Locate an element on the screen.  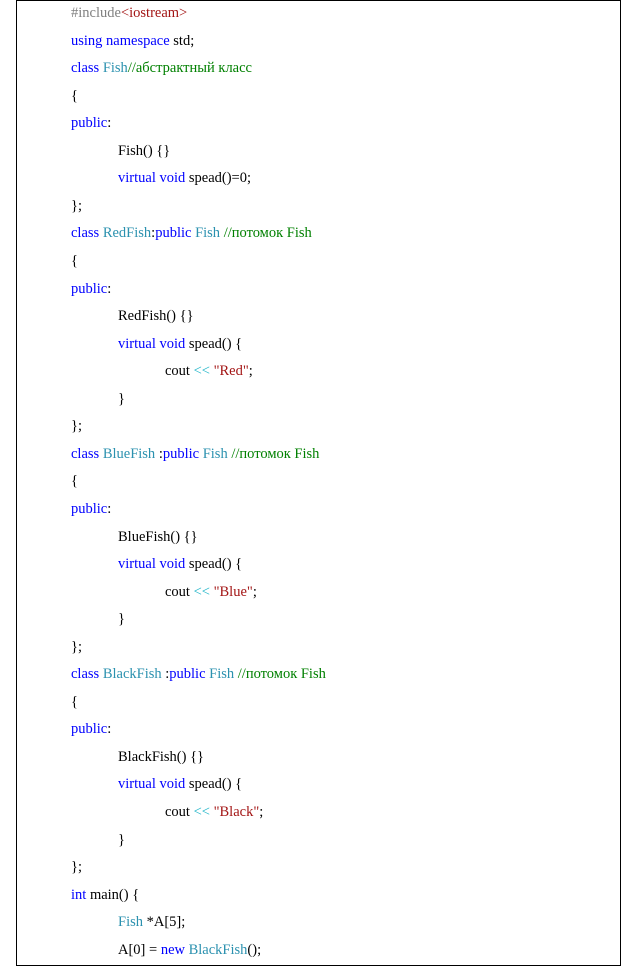
code-line: class Fish//абстрактный класс is located at coordinates (161, 68).